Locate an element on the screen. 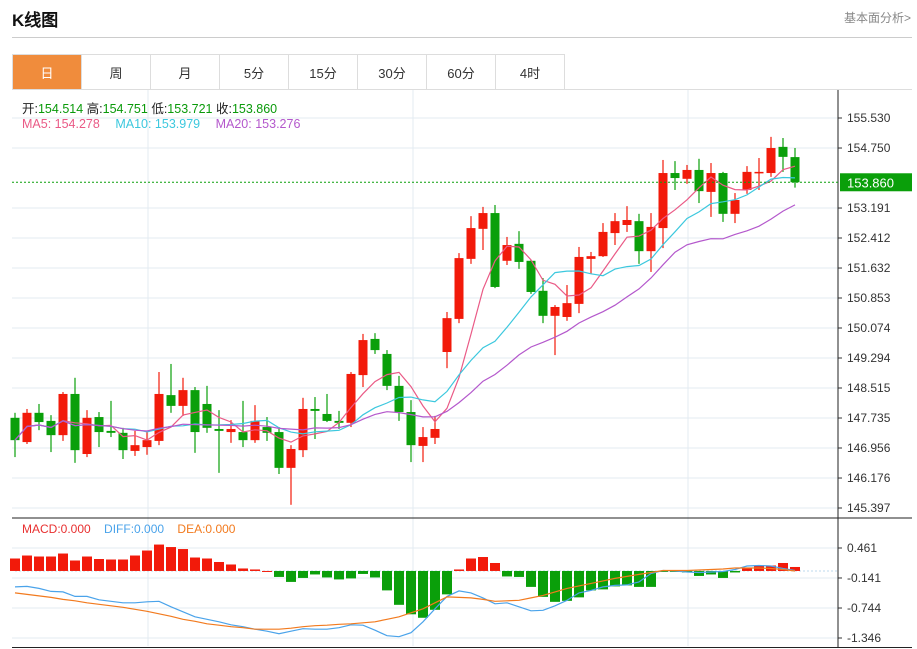 The image size is (917, 649). current-price-label: 153.860 is located at coordinates (870, 182).